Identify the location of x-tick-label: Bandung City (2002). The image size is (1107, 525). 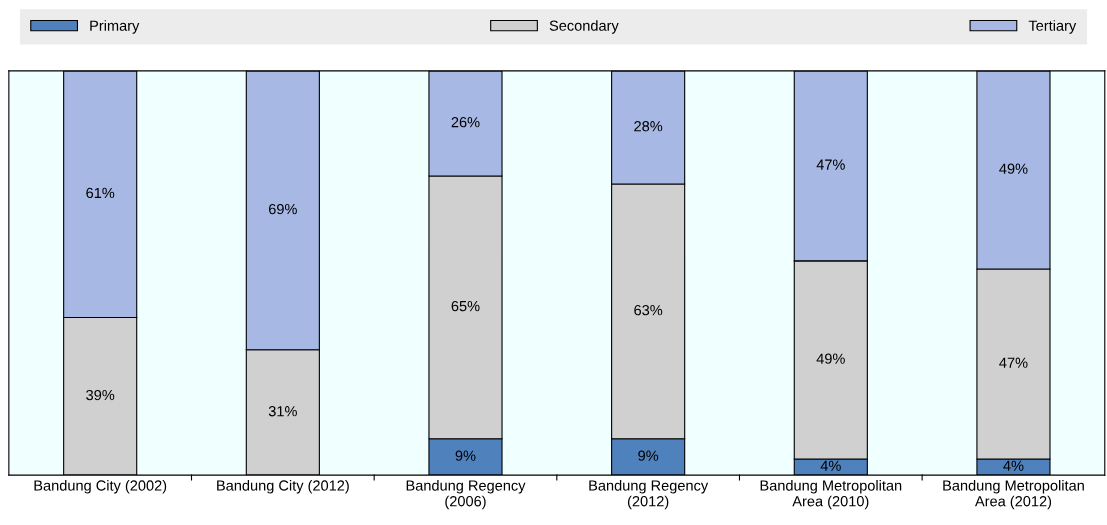
(100, 486).